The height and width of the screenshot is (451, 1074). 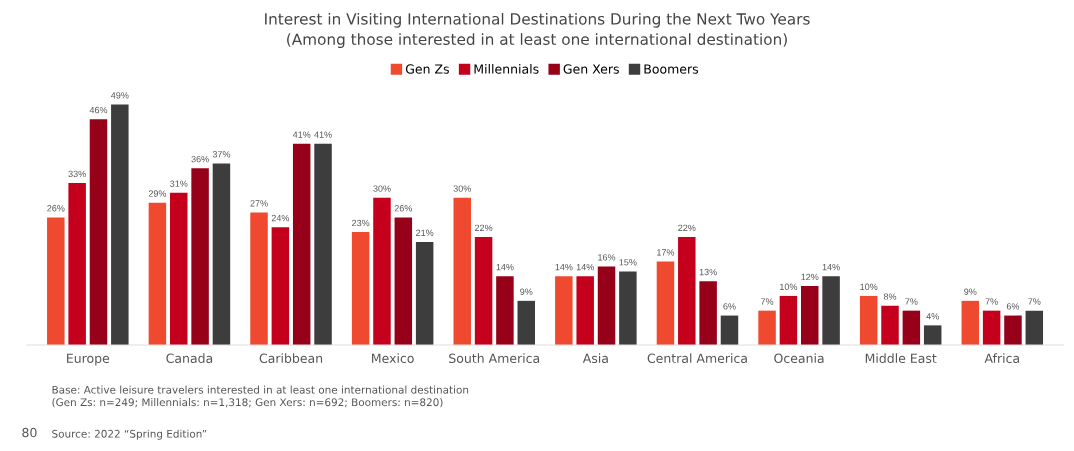 I want to click on text: Base: Active leisure travelers interested in at least one international destination (Gen Zs: n=249; Millennials: n=1,318; Gen Xers: n=692; Boomers: n=820), so click(x=260, y=396).